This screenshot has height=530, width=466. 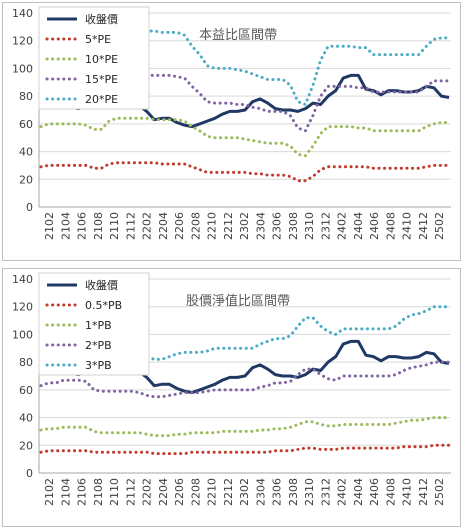 I want to click on pe-chart-y-tick-label: 20, so click(x=26, y=179).